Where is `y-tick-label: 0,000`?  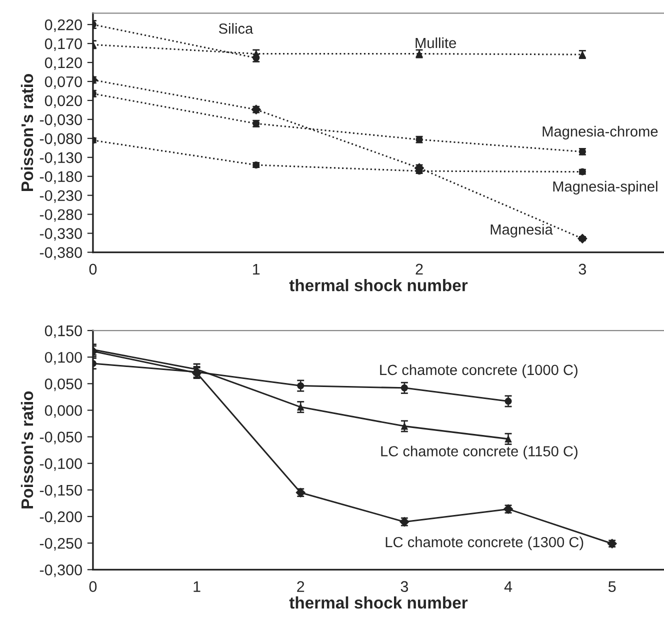 y-tick-label: 0,000 is located at coordinates (63, 411).